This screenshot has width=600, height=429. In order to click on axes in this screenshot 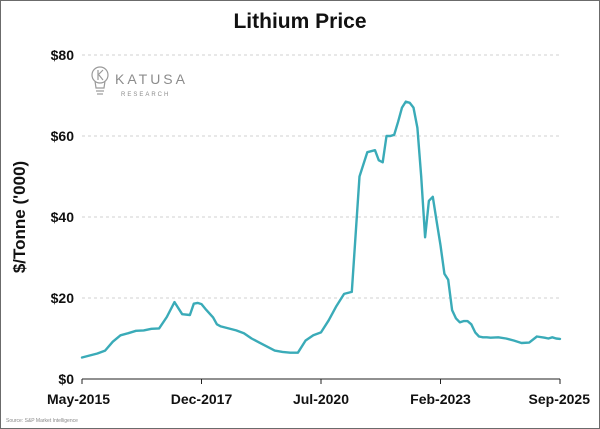, I will do `click(321, 381)`.